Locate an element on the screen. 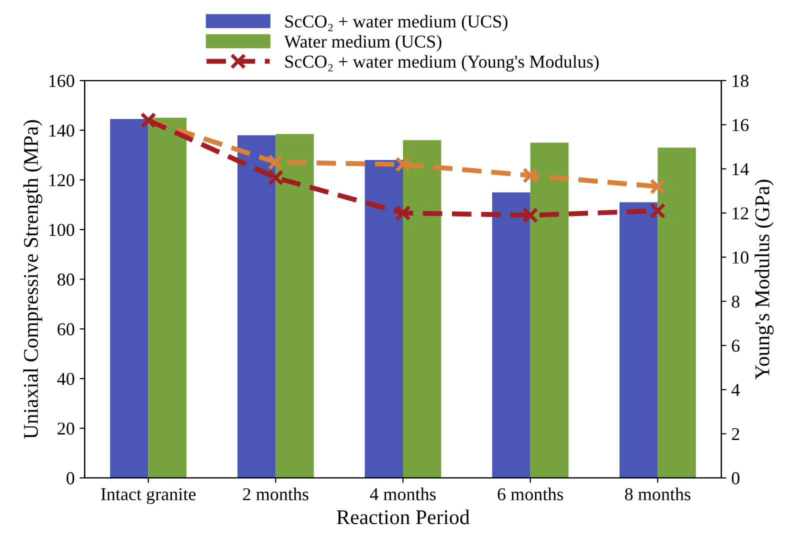  y2-axis-title: Young's Modulus (GPa) is located at coordinates (764, 280).